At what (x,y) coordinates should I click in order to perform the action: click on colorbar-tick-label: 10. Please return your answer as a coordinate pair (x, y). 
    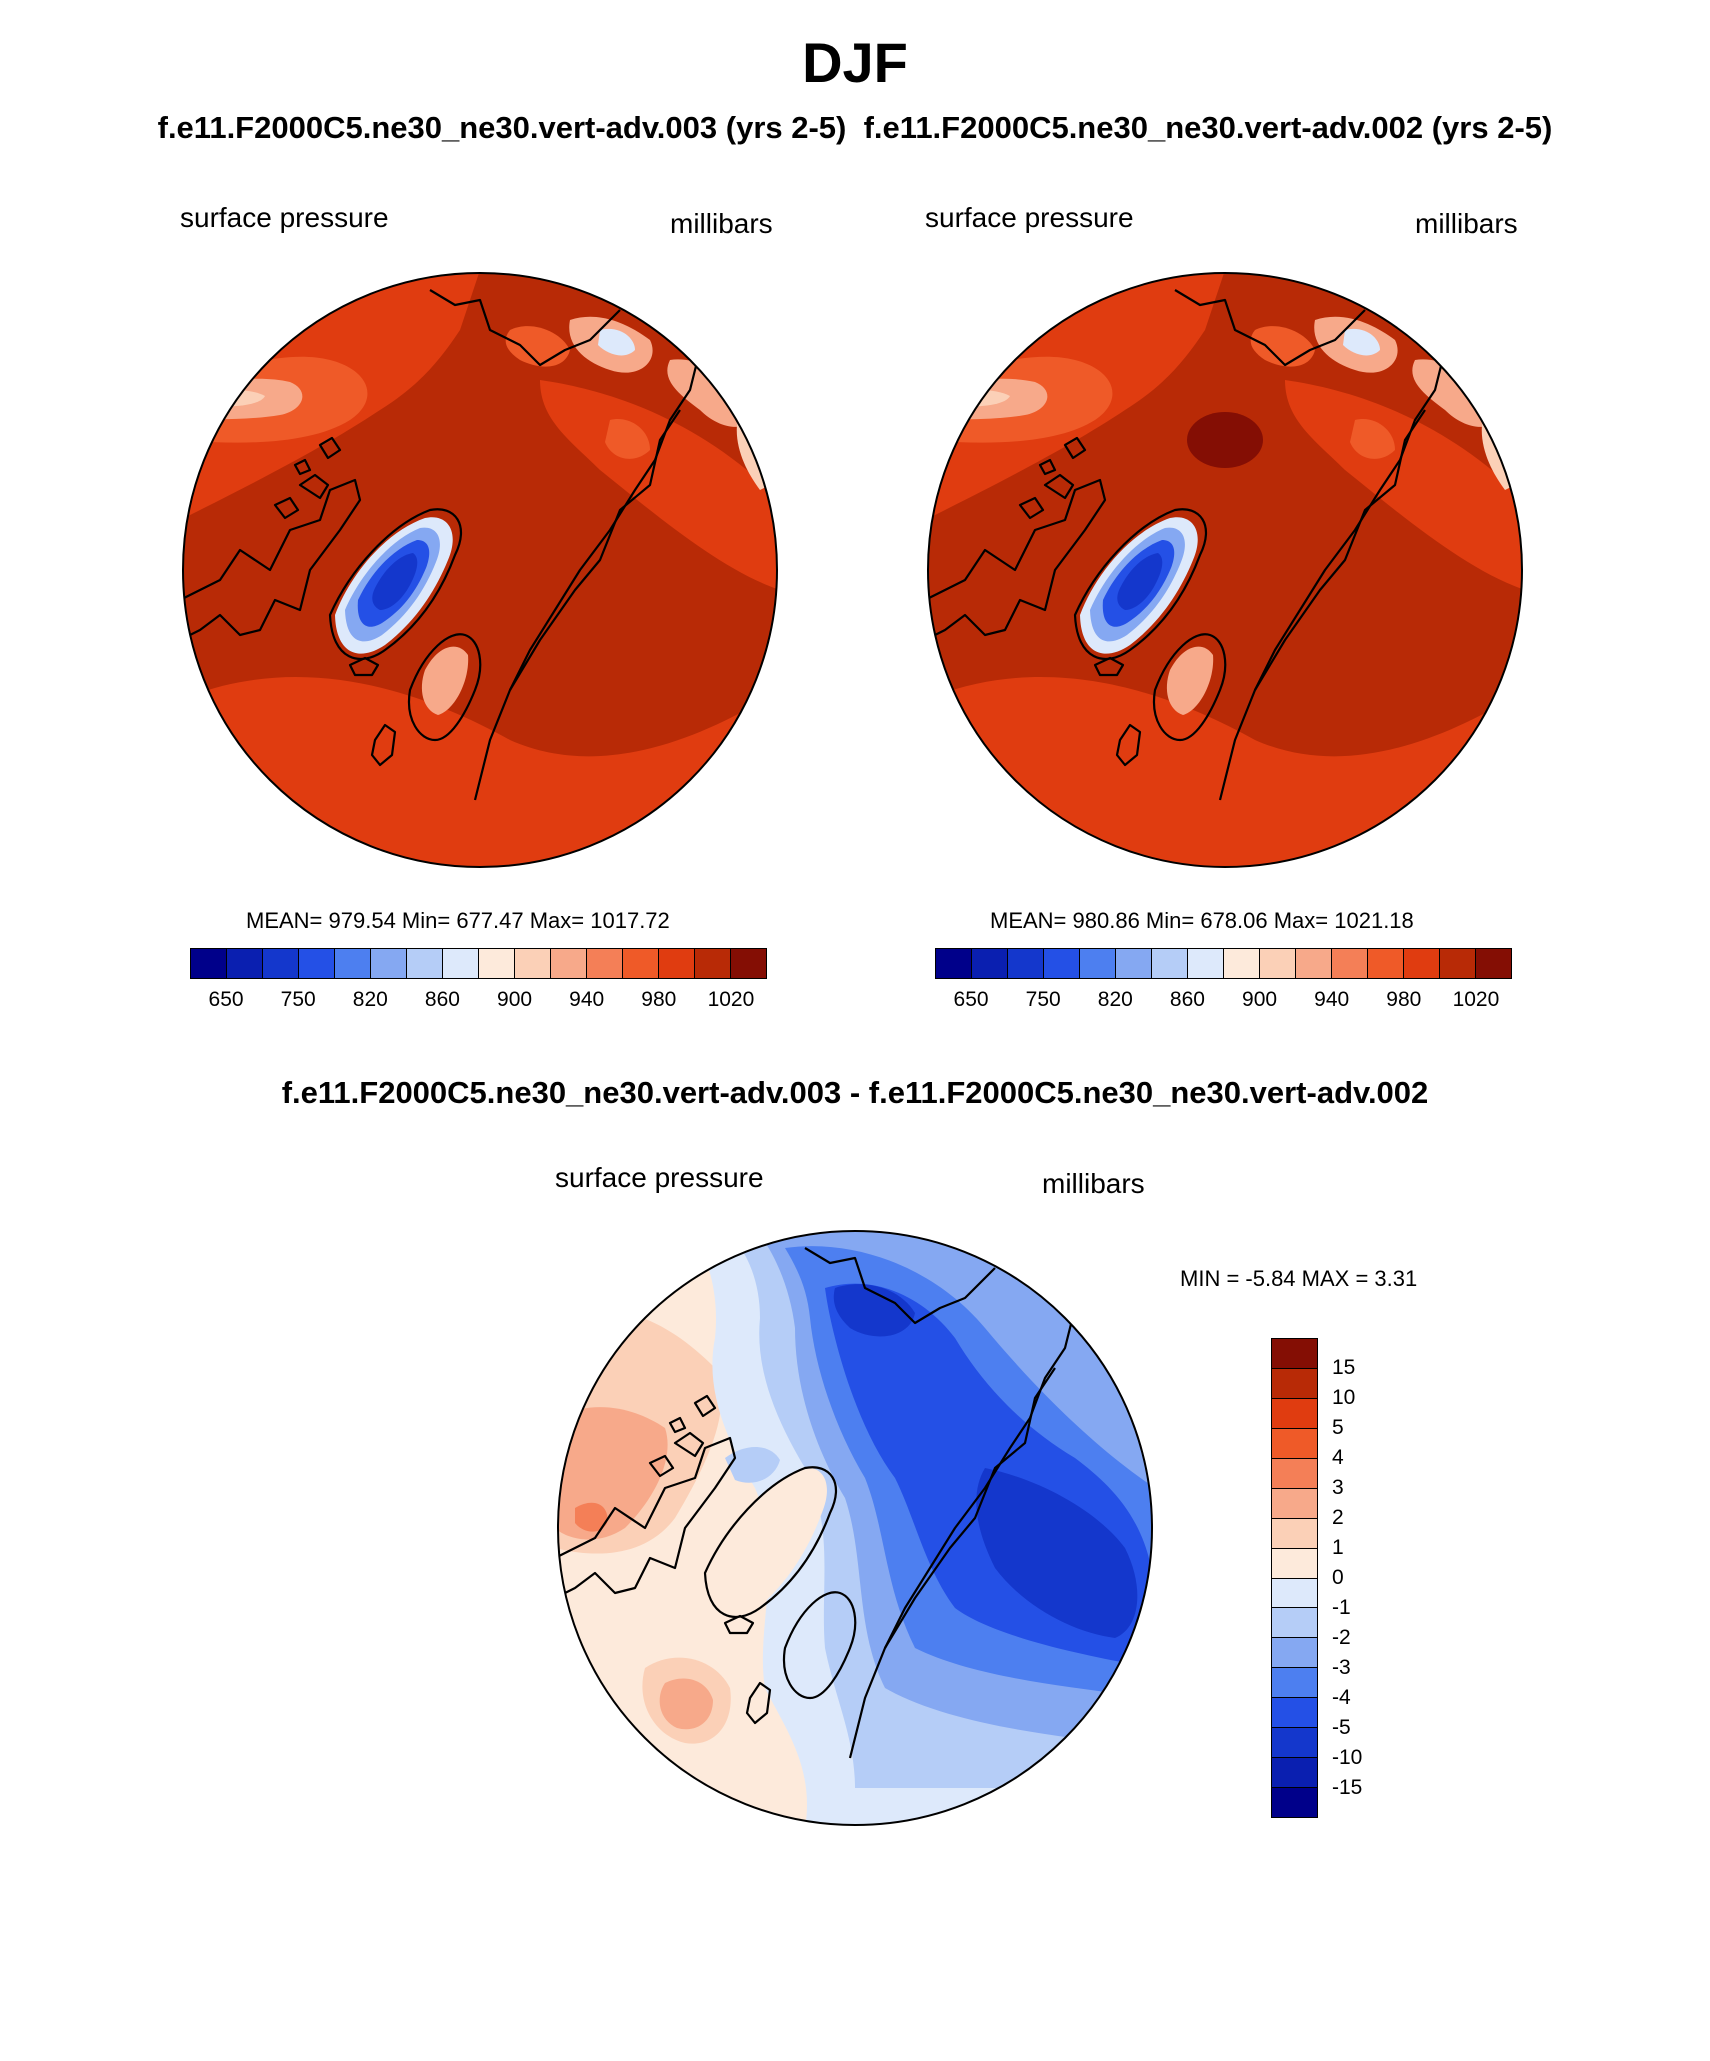
    Looking at the image, I should click on (1344, 1397).